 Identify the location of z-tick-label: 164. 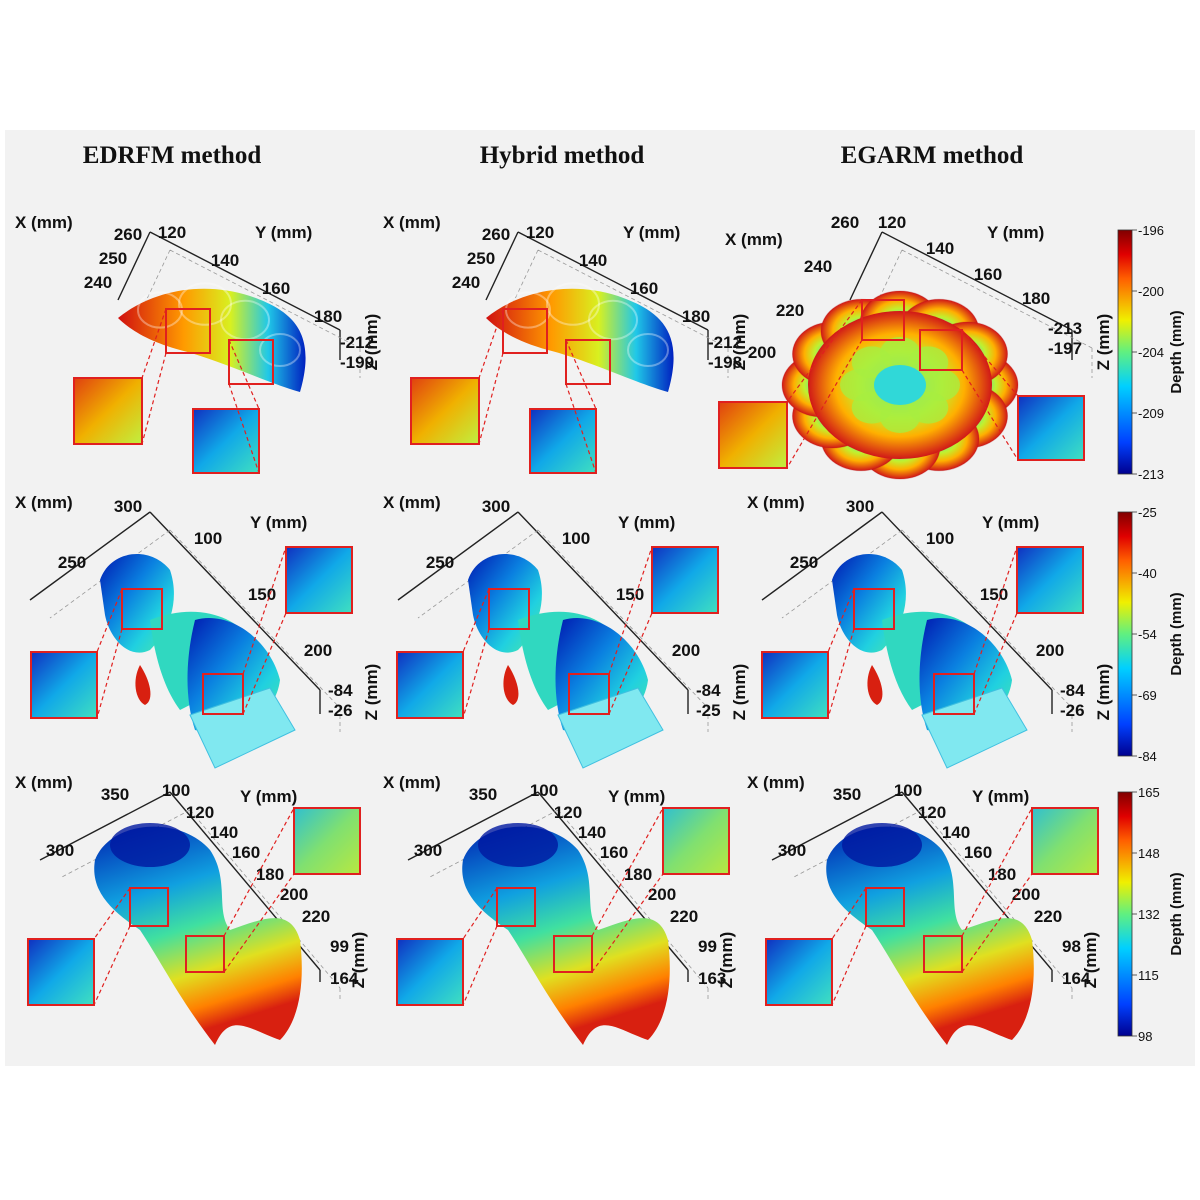
(1076, 978).